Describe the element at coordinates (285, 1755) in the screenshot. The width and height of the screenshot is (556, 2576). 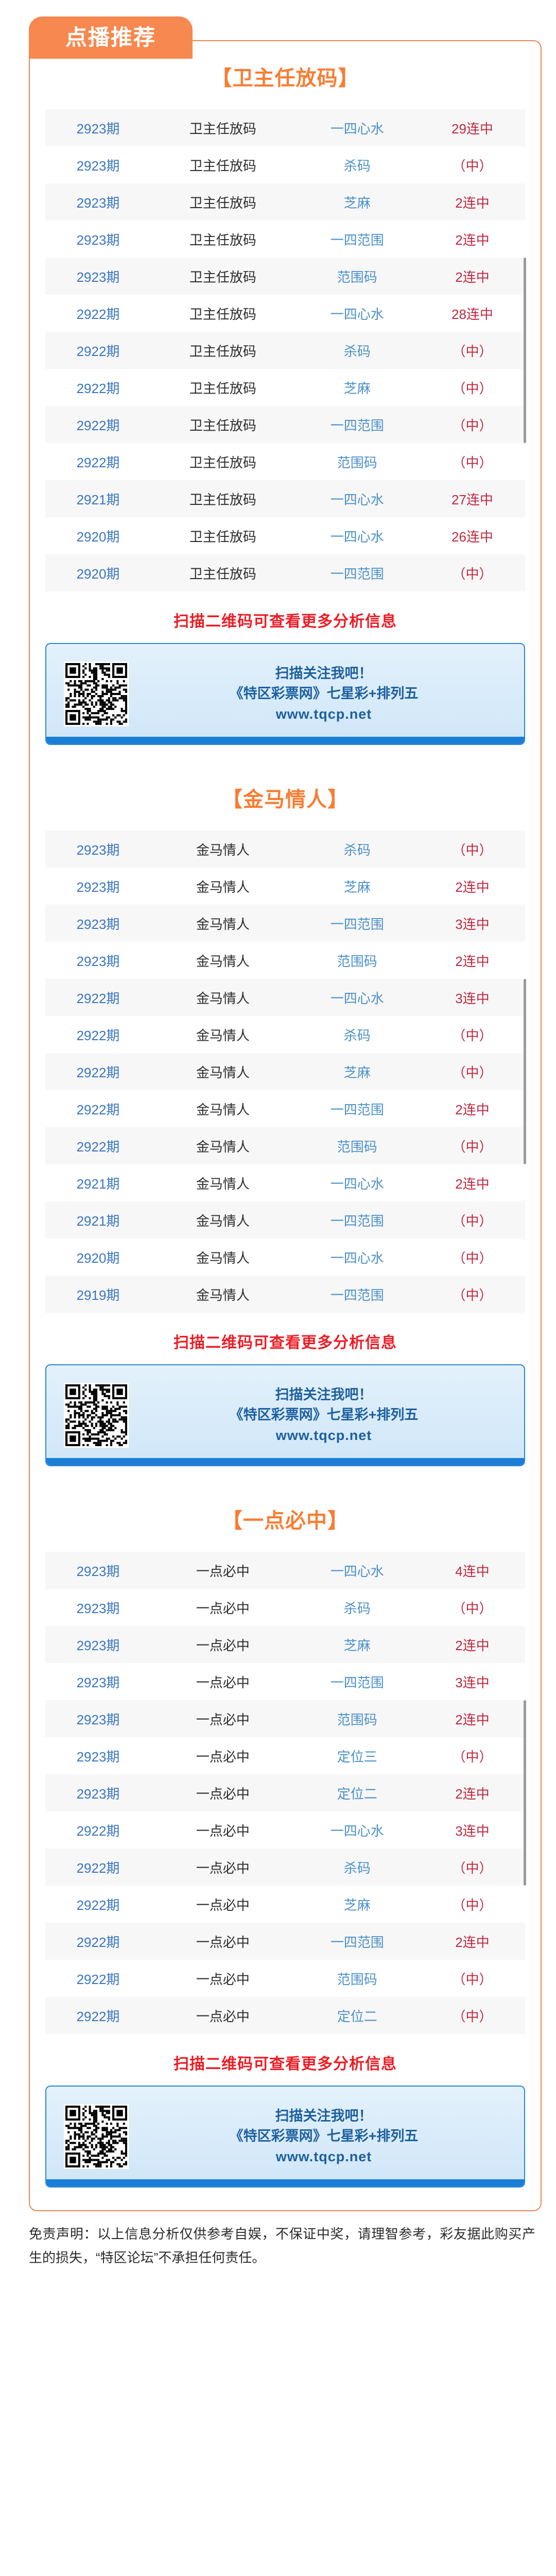
I see `table-row: 2923期 一点必中 定位三 （中）` at that location.